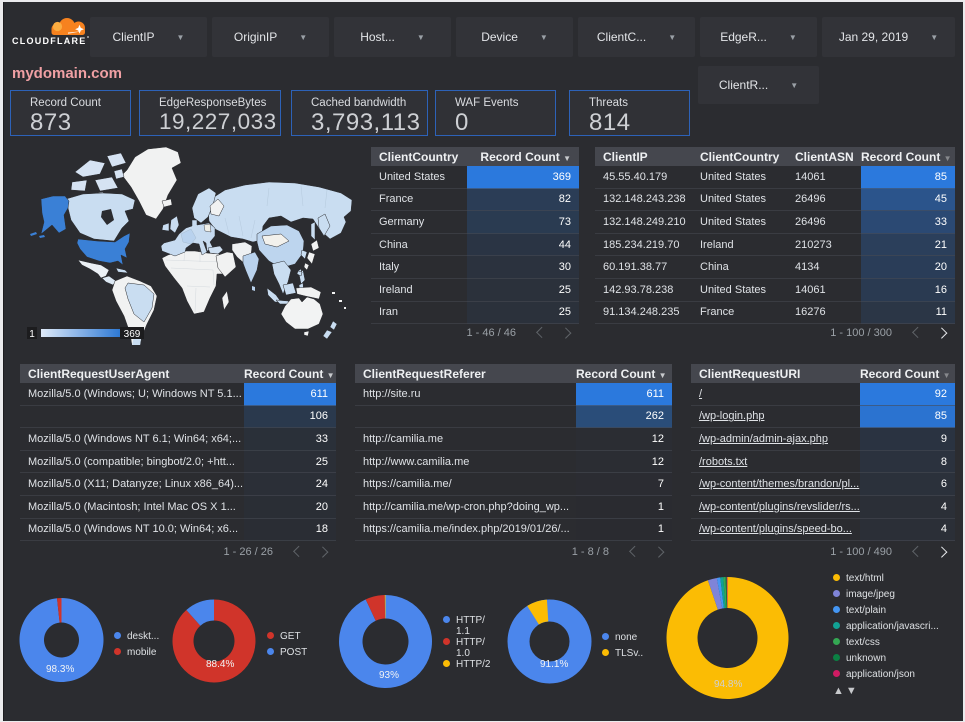 The image size is (965, 722). Describe the element at coordinates (32, 334) in the screenshot. I see `svg-text: 1` at that location.